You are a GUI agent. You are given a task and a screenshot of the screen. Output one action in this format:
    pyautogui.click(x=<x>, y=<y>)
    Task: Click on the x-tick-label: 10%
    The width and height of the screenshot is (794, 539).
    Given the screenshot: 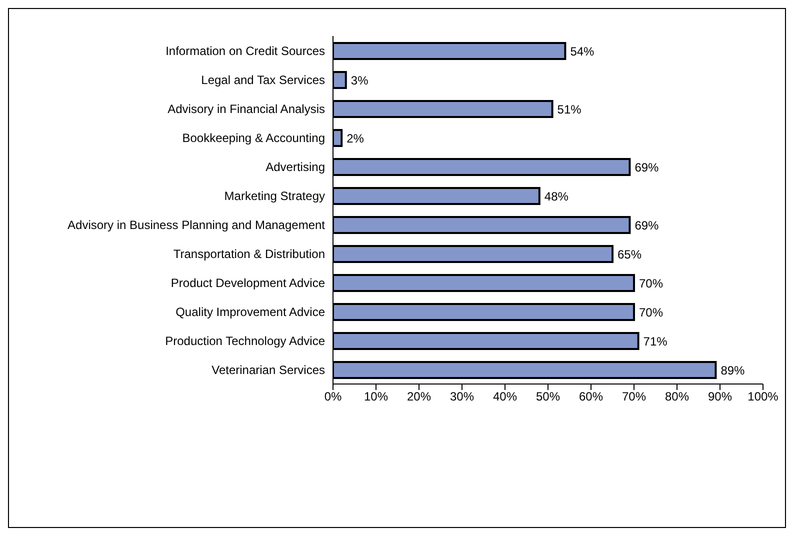 What is the action you would take?
    pyautogui.click(x=376, y=397)
    